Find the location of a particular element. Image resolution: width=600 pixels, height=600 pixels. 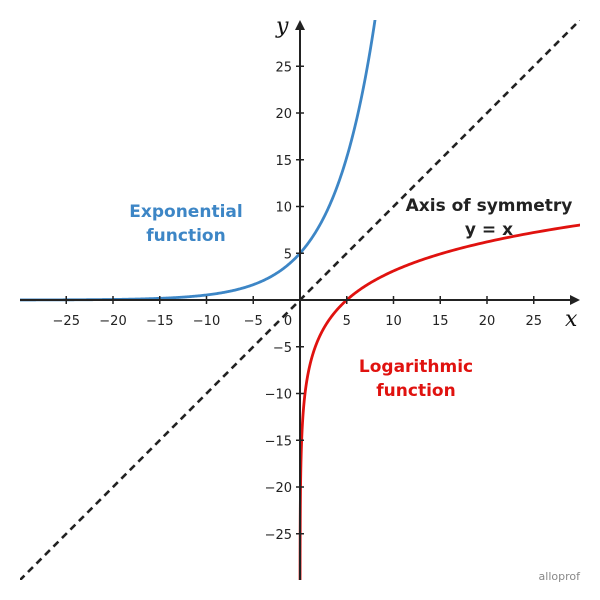

x-tick-label: 15 is located at coordinates (440, 321).